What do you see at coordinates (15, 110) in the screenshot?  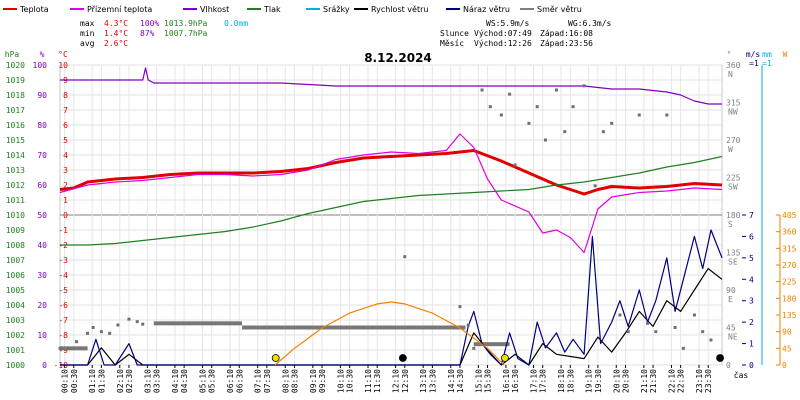 I see `hpa-tick-label: 1017` at bounding box center [15, 110].